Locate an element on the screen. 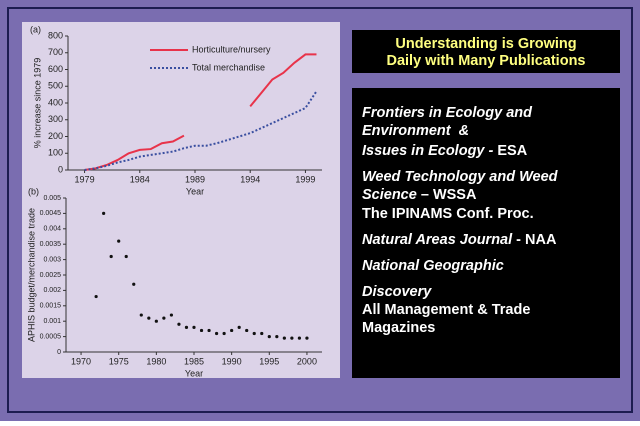 Image resolution: width=640 pixels, height=426 pixels. heading-line: Understanding is Growing is located at coordinates (485, 44).